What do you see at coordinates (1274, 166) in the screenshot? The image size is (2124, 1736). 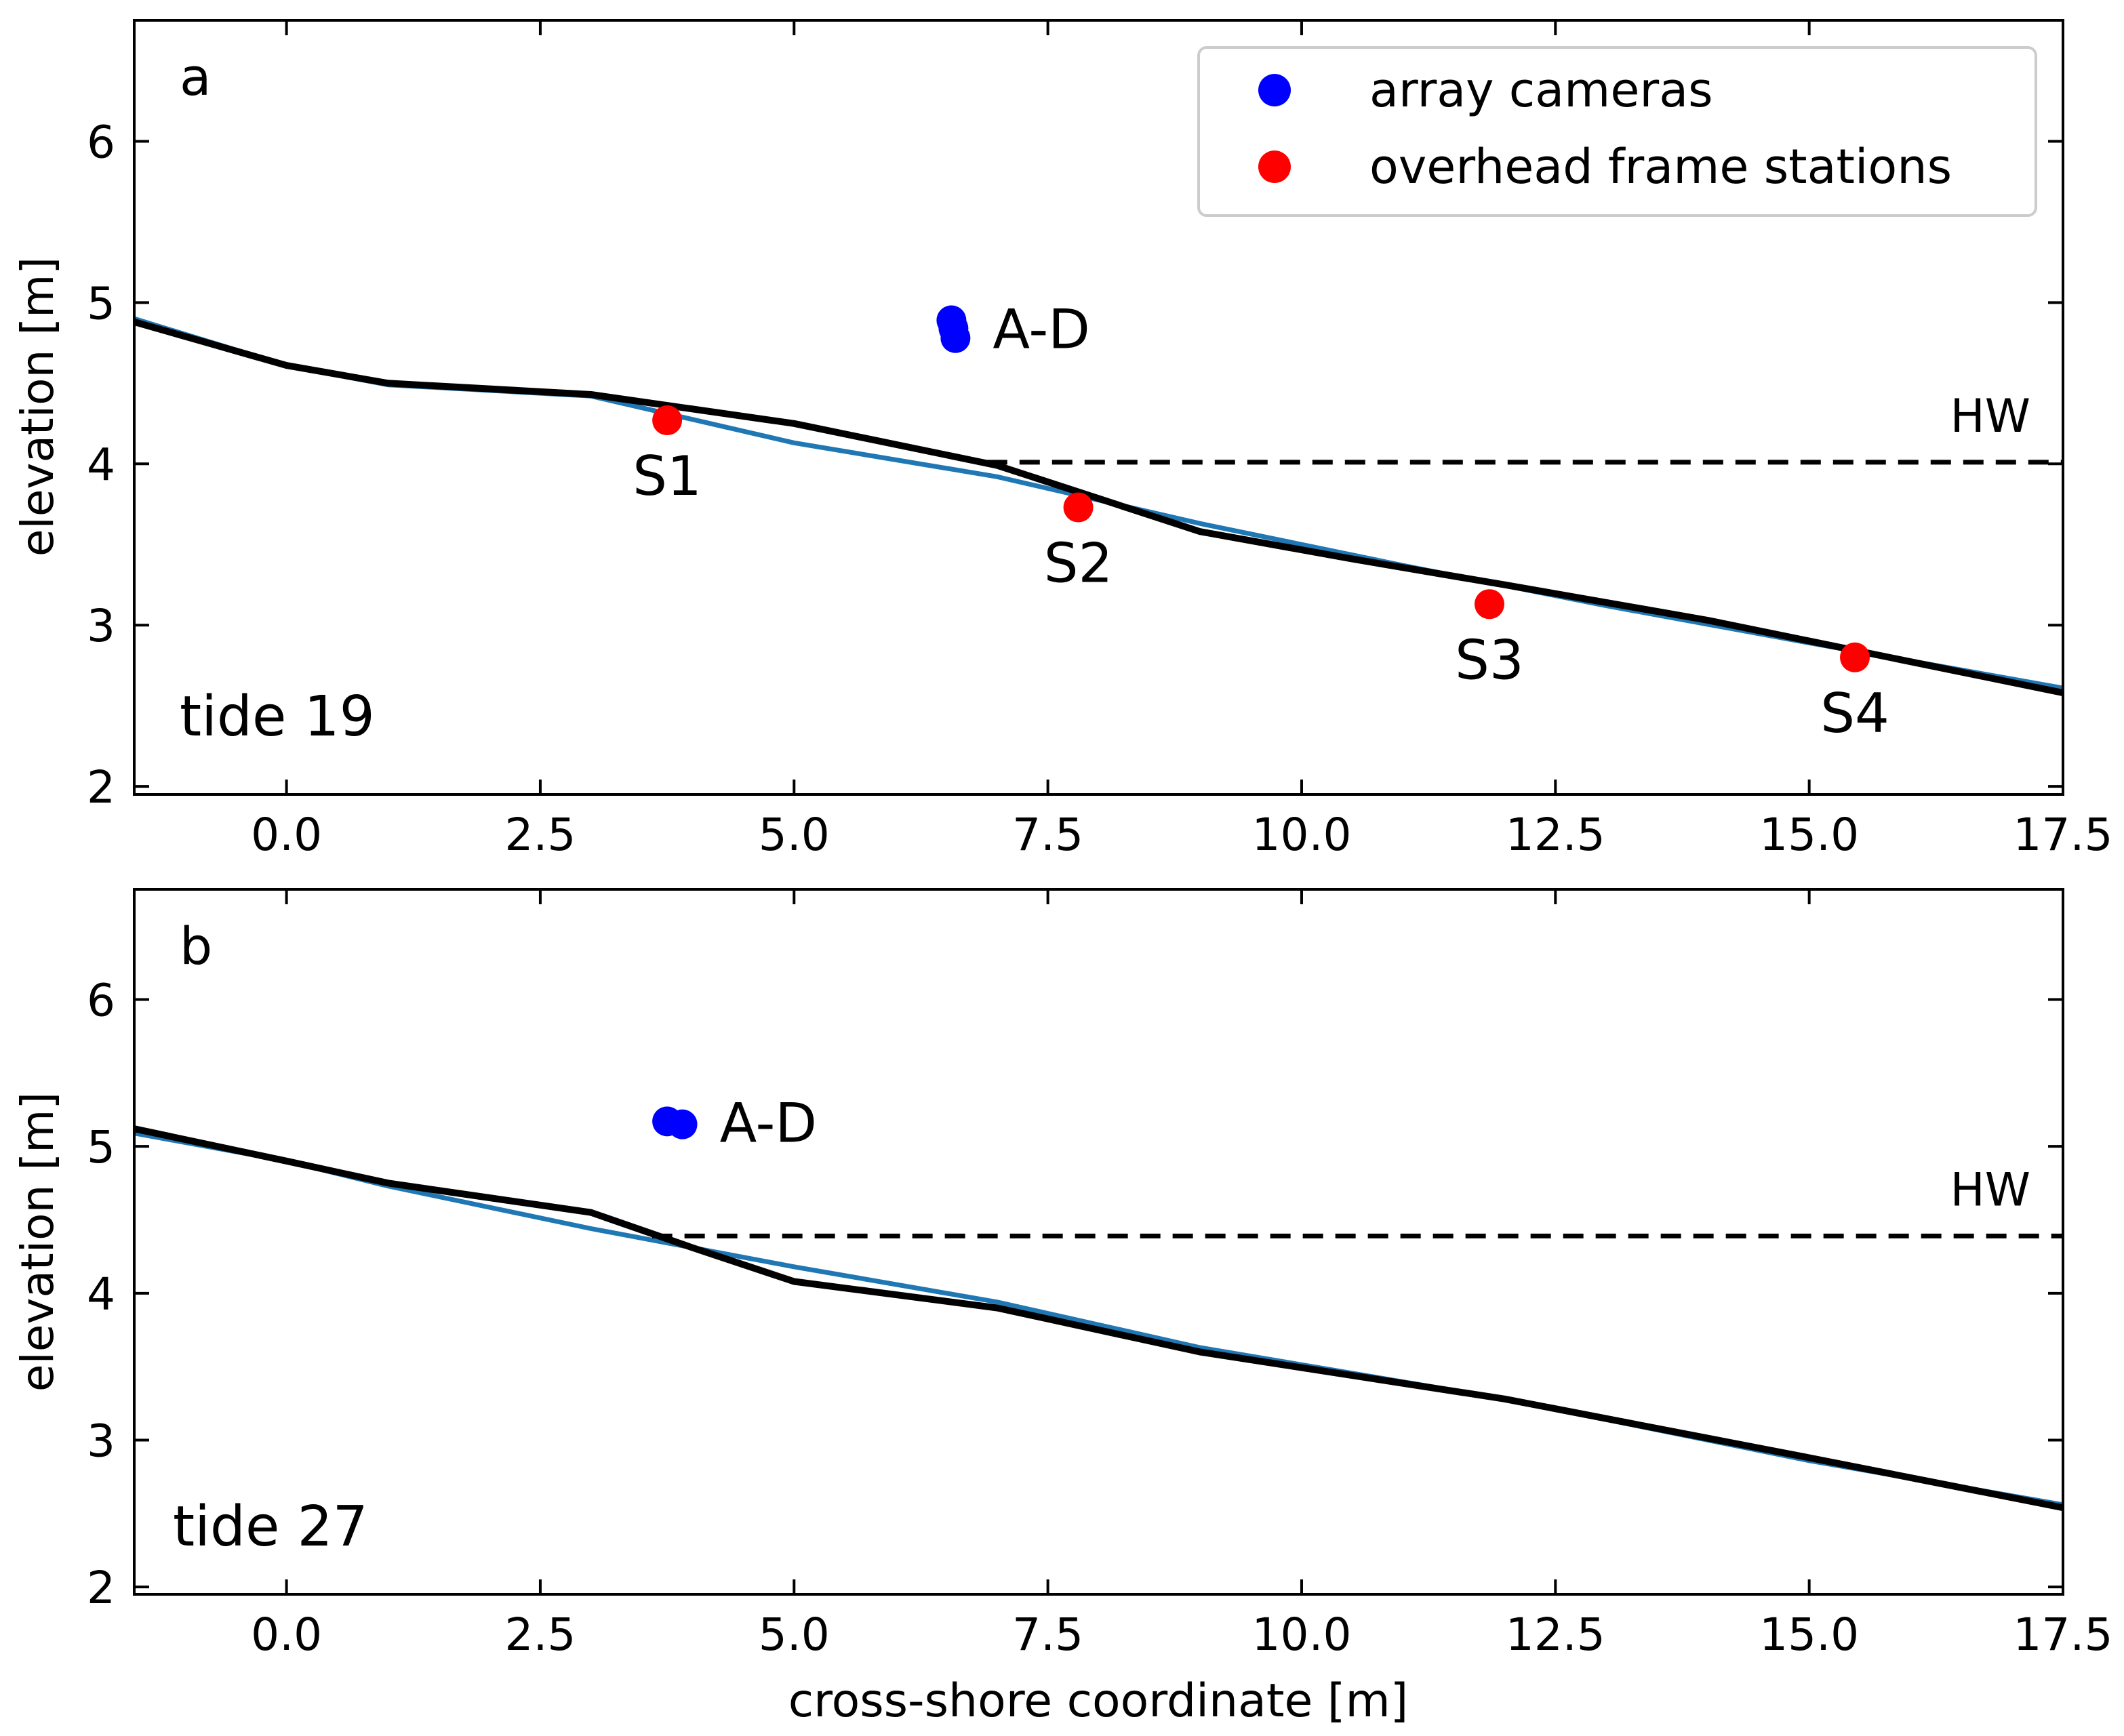 I see `legend-marker-overhead-frame-stations` at bounding box center [1274, 166].